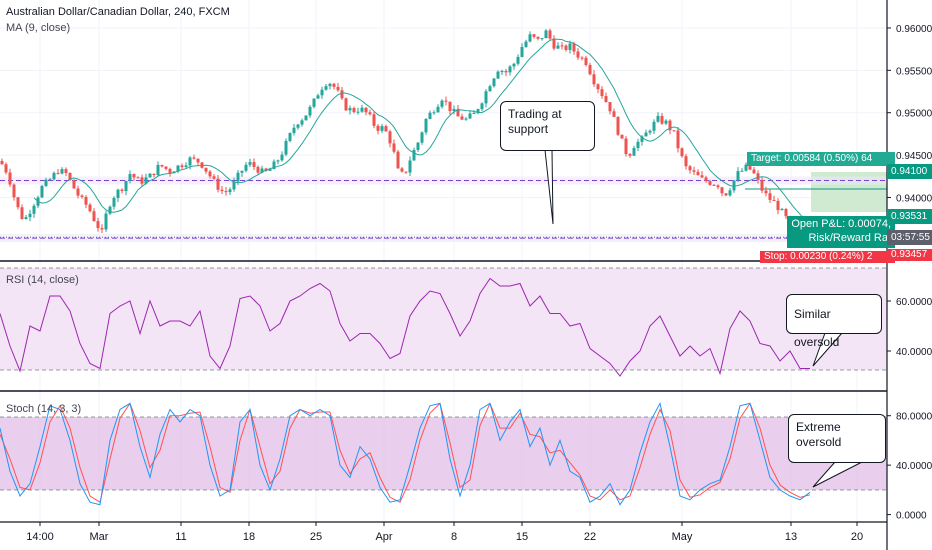  I want to click on y-tick-label: 0.94000, so click(914, 198).